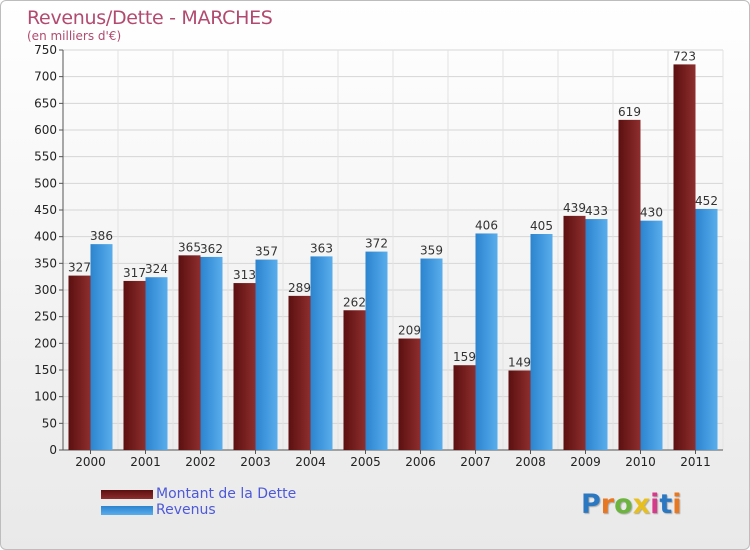  Describe the element at coordinates (629, 112) in the screenshot. I see `data-label-dette: 619` at that location.